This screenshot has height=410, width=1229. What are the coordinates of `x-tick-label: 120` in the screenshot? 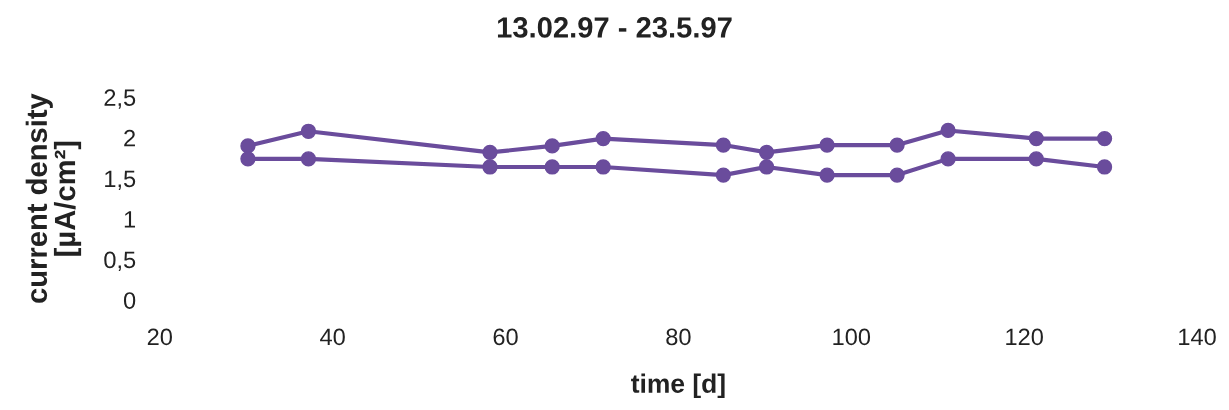 It's located at (1024, 337).